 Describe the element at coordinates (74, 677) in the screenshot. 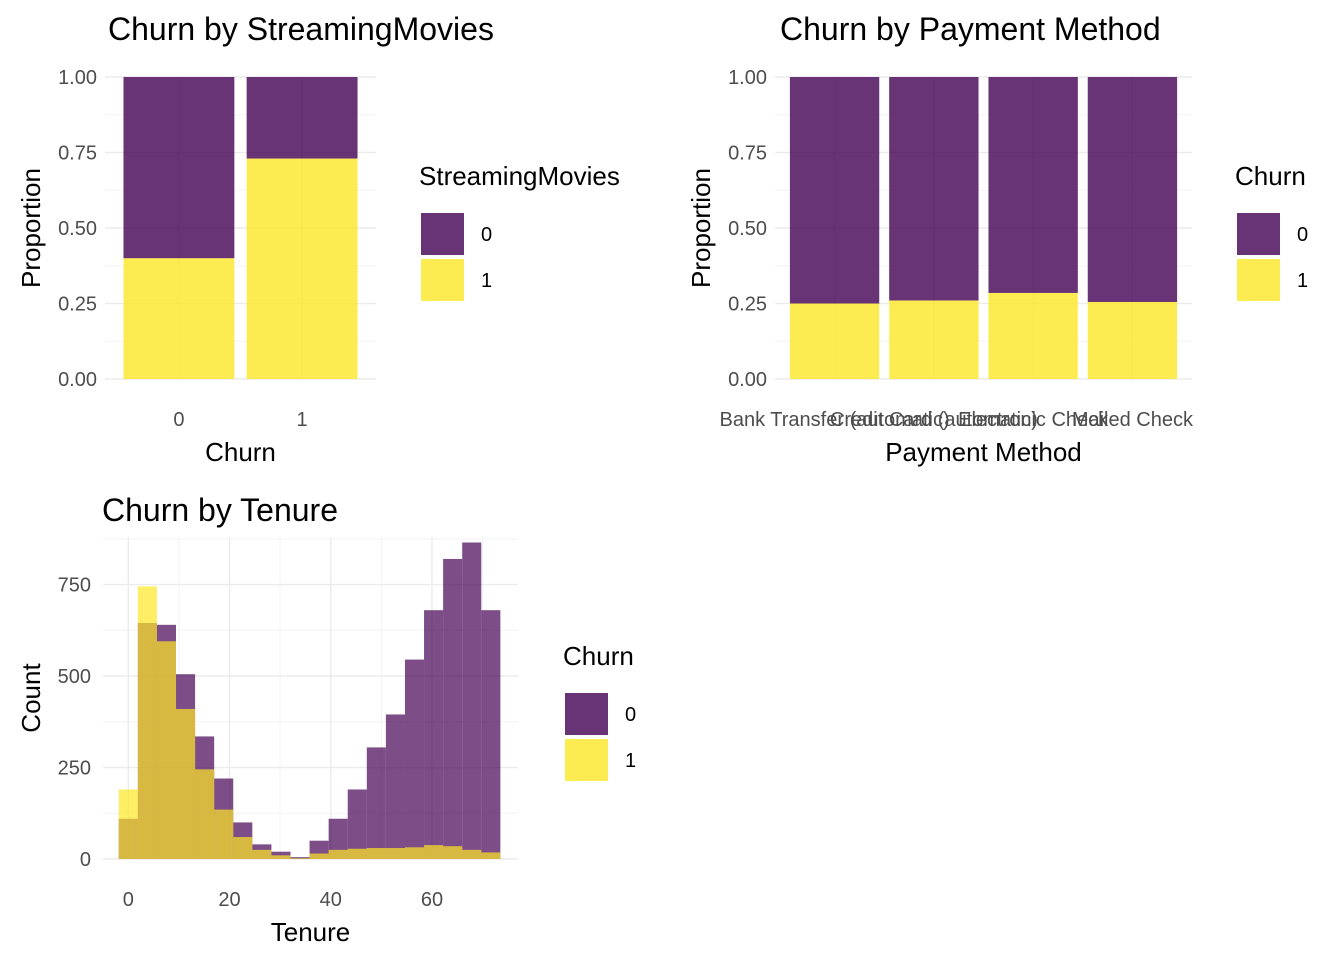

I see `y-tick-label: 500` at that location.